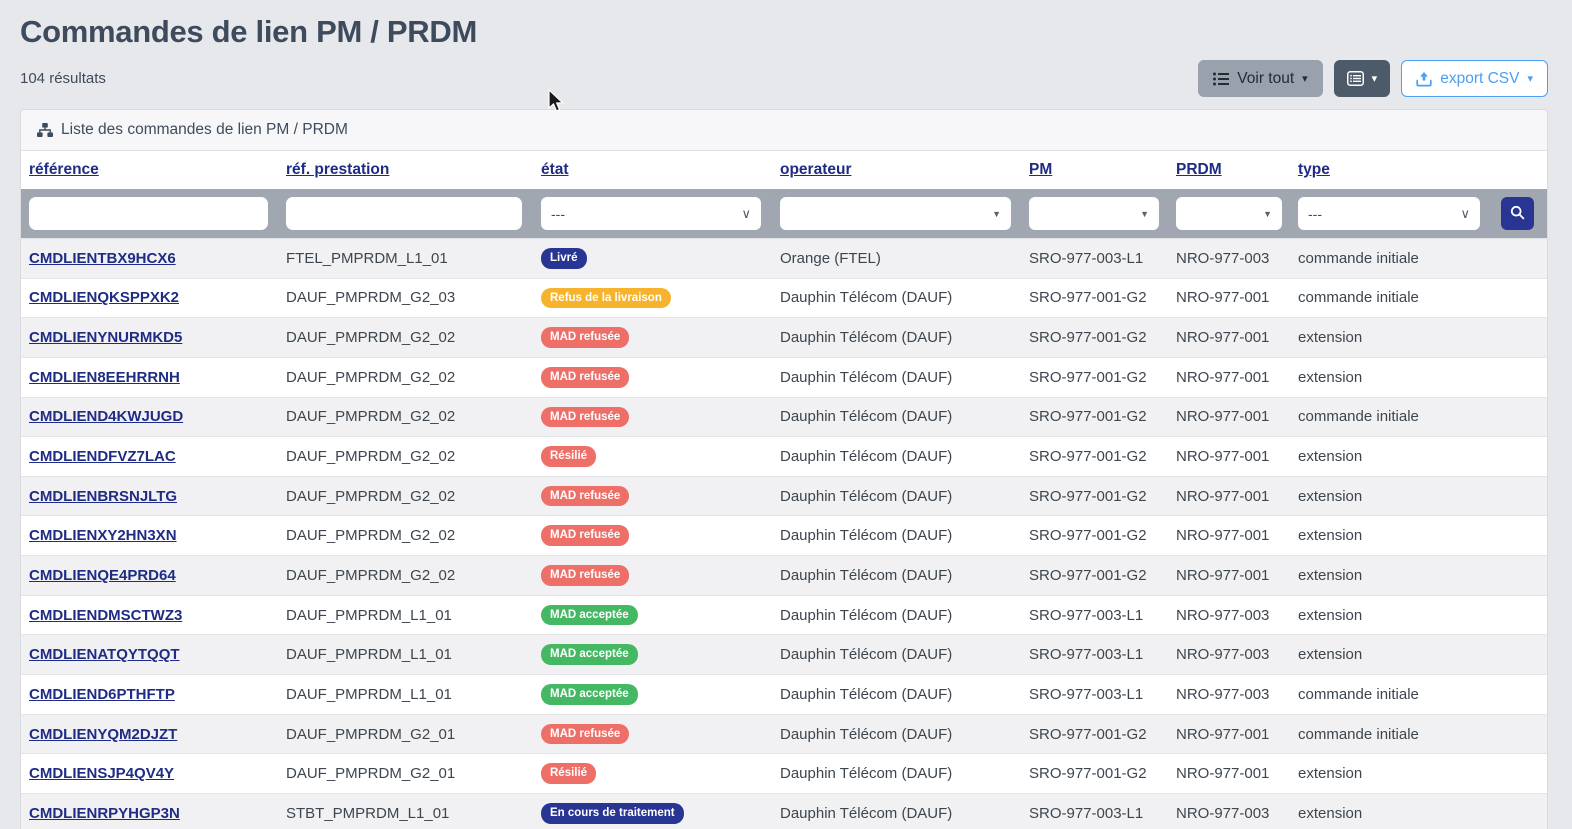 The width and height of the screenshot is (1572, 829). What do you see at coordinates (1530, 79) in the screenshot?
I see `chevron-down-icon: ▾` at bounding box center [1530, 79].